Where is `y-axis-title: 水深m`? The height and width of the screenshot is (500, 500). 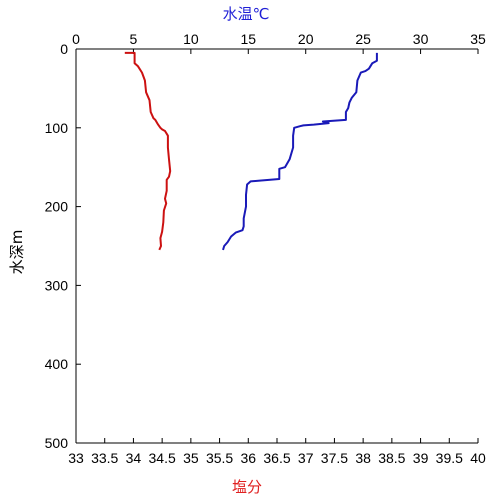 y-axis-title: 水深m is located at coordinates (17, 252).